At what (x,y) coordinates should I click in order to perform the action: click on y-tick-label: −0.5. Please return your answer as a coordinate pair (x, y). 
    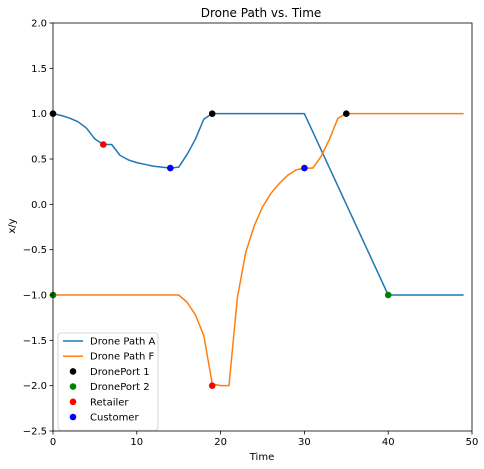
    Looking at the image, I should click on (35, 250).